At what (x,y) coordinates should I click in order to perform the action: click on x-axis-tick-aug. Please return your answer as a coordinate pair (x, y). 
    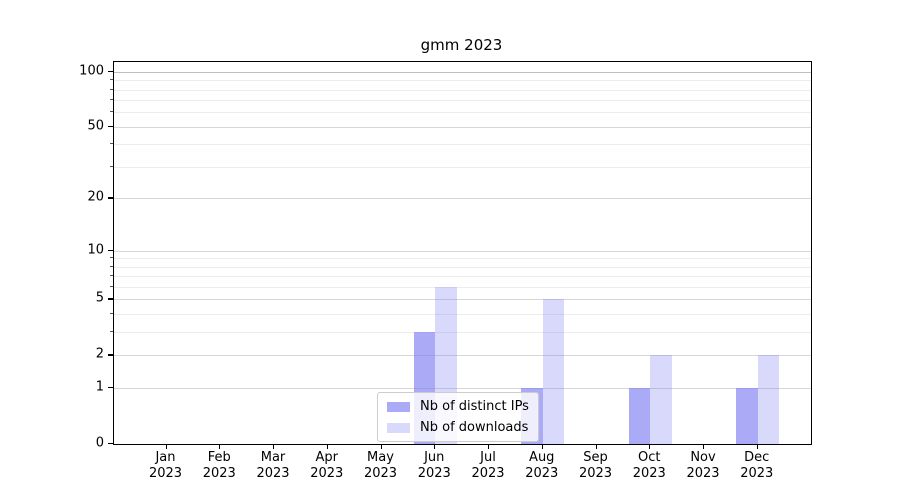
    Looking at the image, I should click on (542, 446).